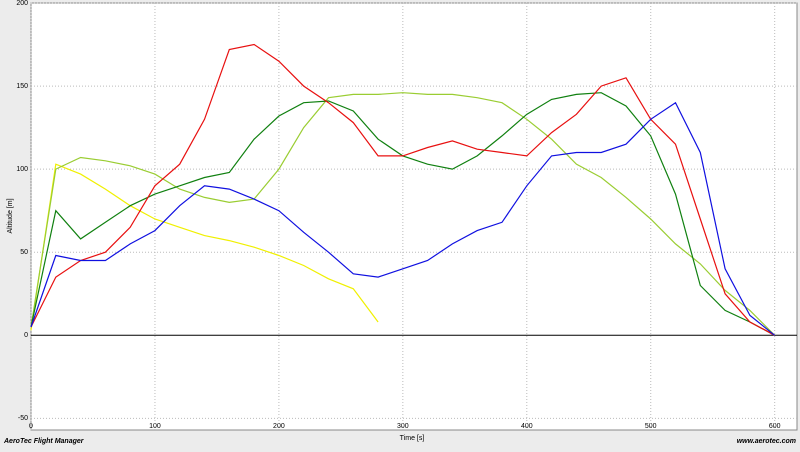  What do you see at coordinates (44, 441) in the screenshot?
I see `footer-left: AeroTec Flight Manager` at bounding box center [44, 441].